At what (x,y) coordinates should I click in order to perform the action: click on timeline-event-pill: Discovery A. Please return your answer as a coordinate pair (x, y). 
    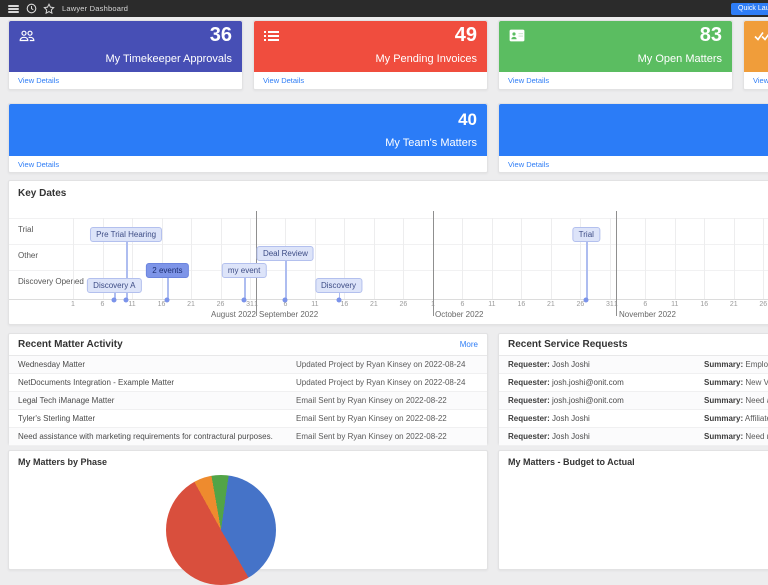
    Looking at the image, I should click on (114, 285).